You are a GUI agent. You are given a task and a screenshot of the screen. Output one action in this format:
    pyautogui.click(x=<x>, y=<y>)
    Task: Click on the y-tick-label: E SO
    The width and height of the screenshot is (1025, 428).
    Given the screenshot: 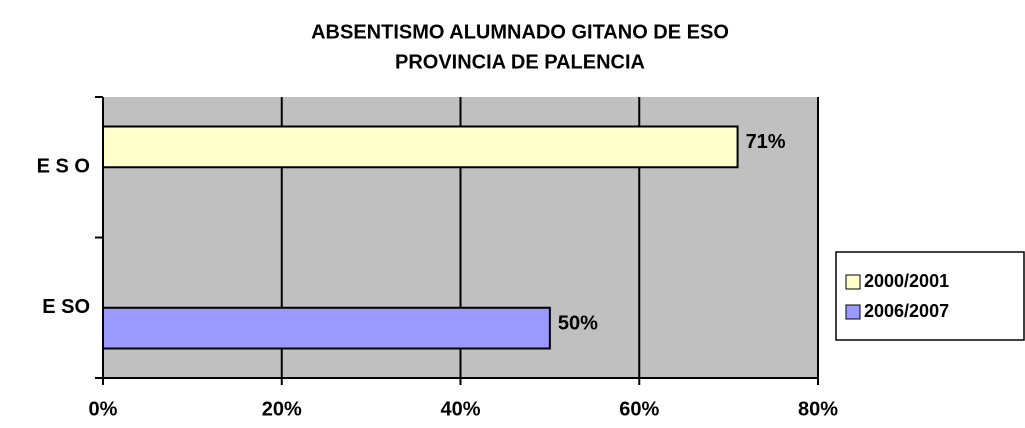 What is the action you would take?
    pyautogui.click(x=66, y=307)
    